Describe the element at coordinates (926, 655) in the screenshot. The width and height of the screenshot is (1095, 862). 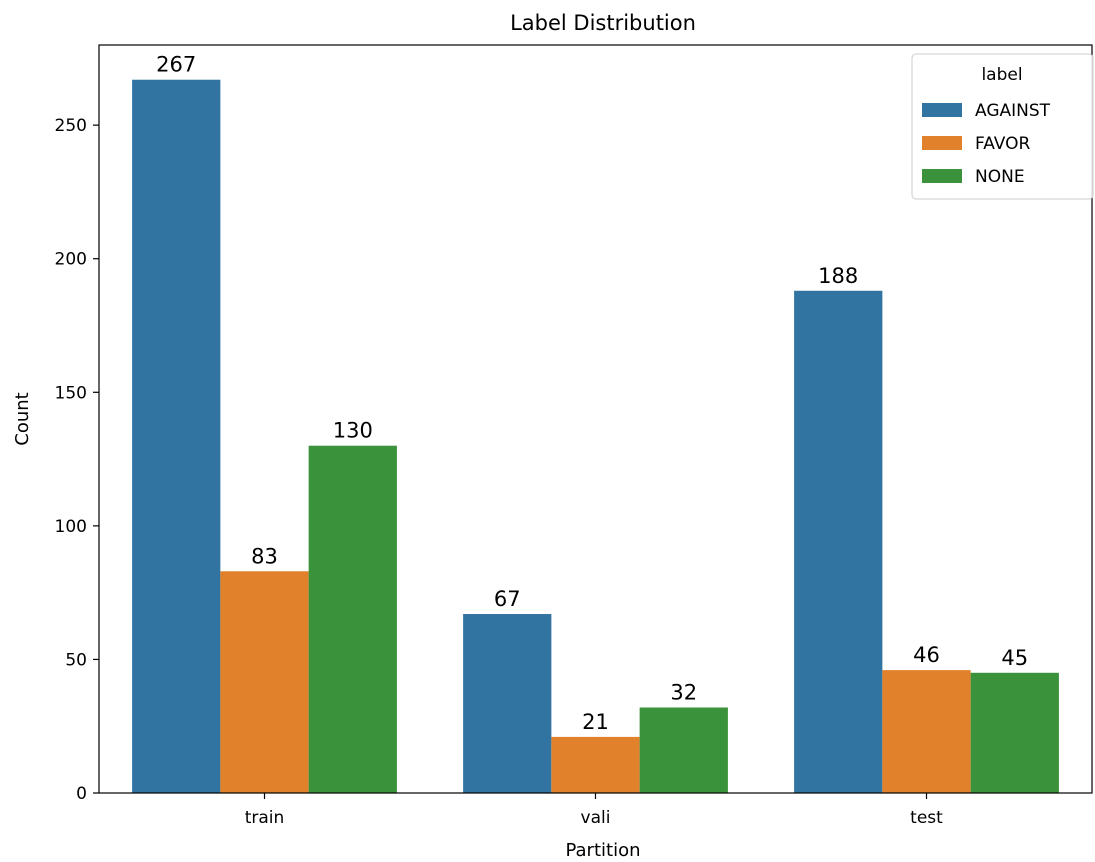
I see `data-label-favor-test: 46` at that location.